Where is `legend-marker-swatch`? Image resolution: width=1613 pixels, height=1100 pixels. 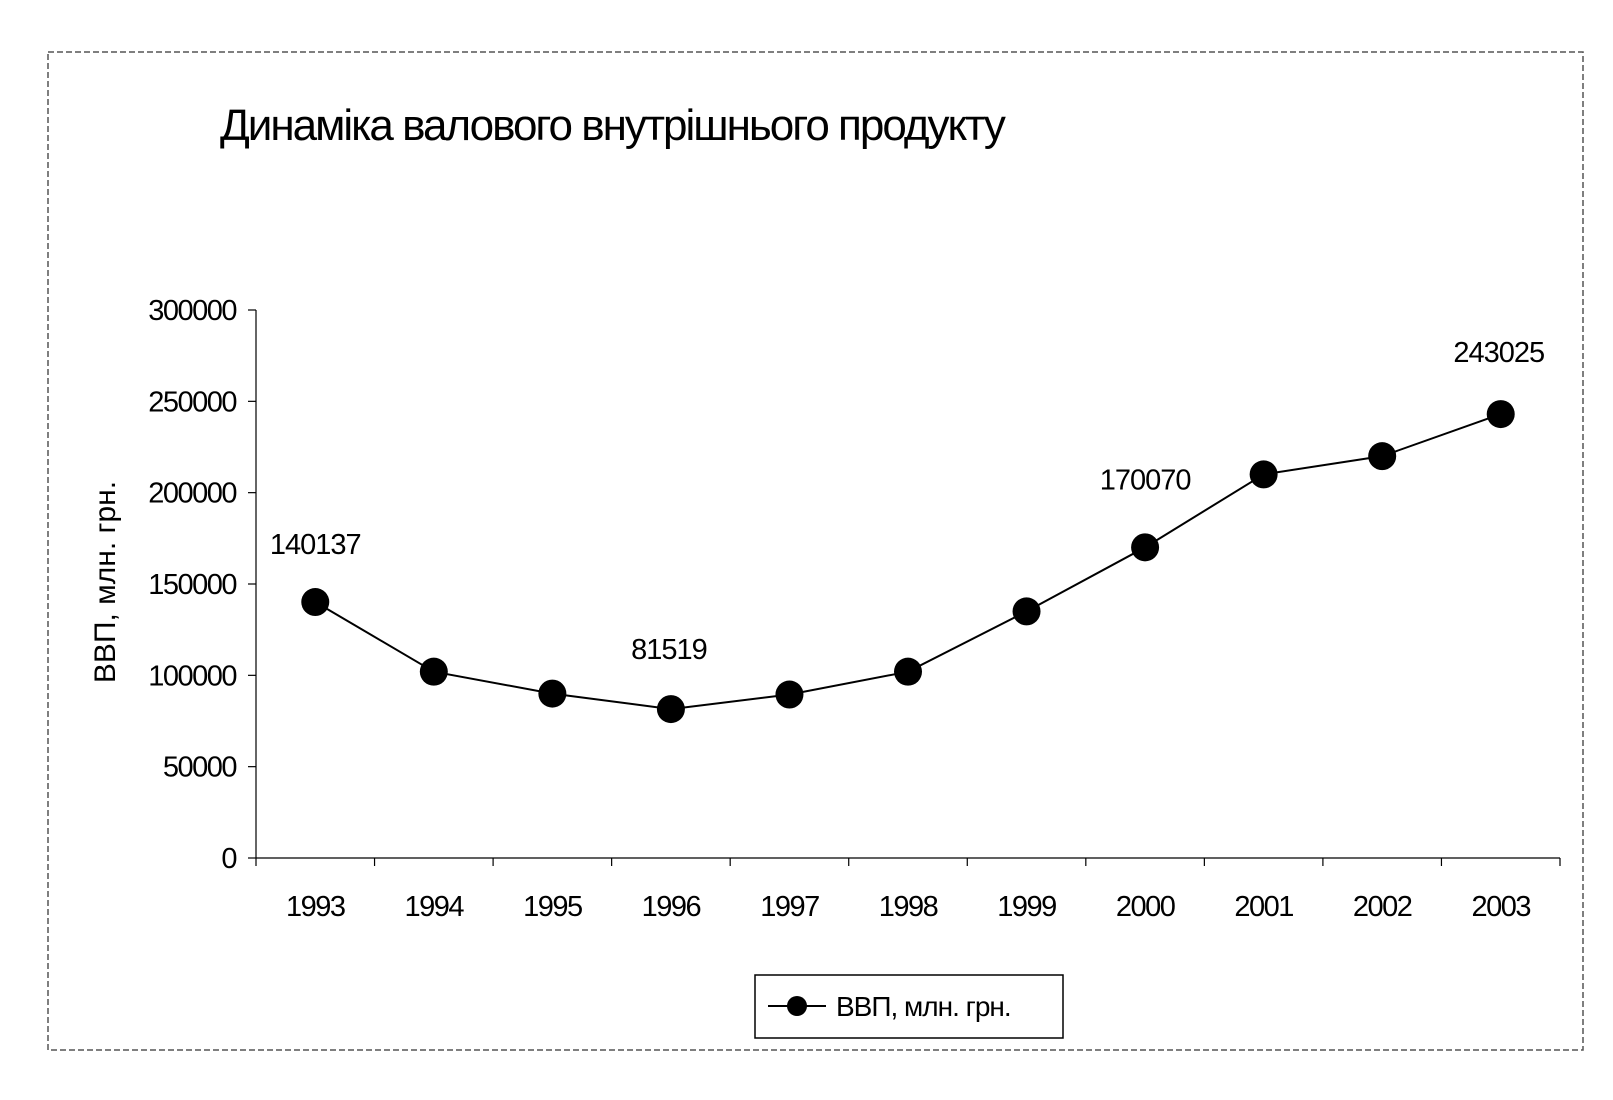 legend-marker-swatch is located at coordinates (797, 1006).